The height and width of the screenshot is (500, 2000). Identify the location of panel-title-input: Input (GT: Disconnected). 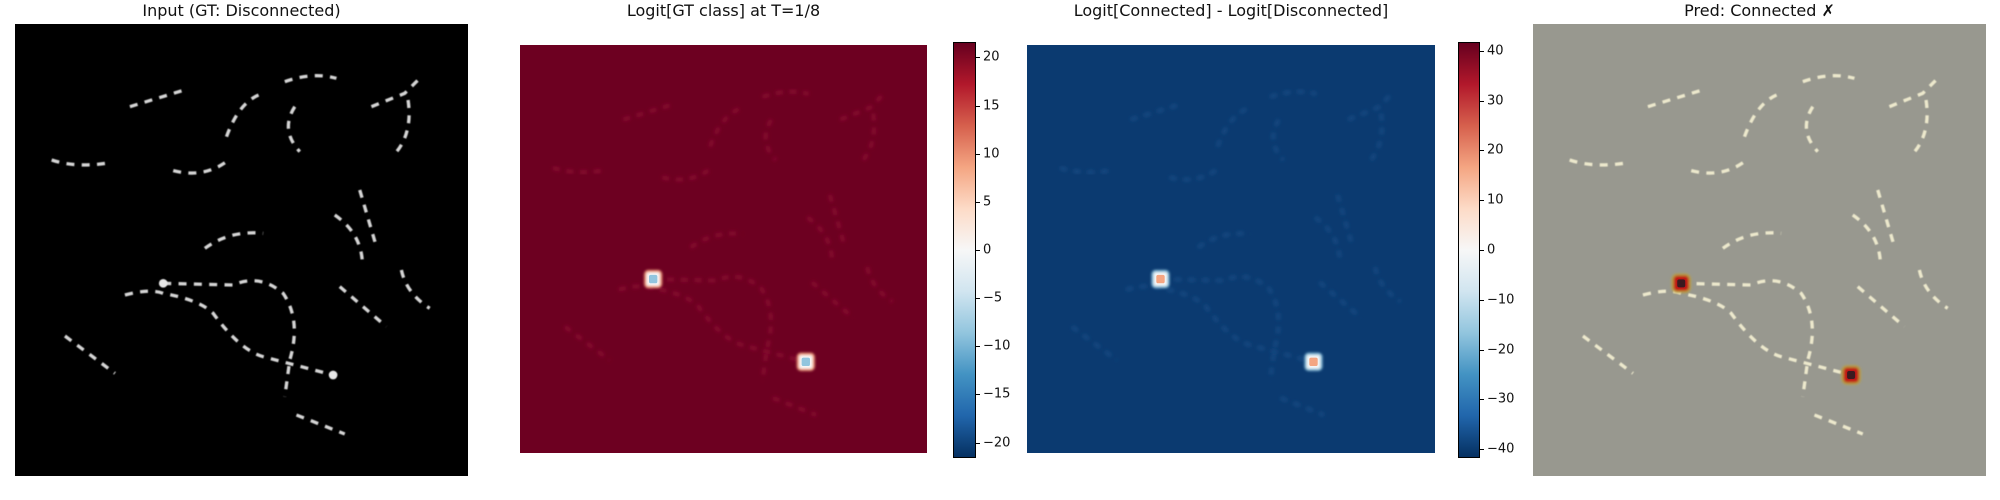
(241, 10).